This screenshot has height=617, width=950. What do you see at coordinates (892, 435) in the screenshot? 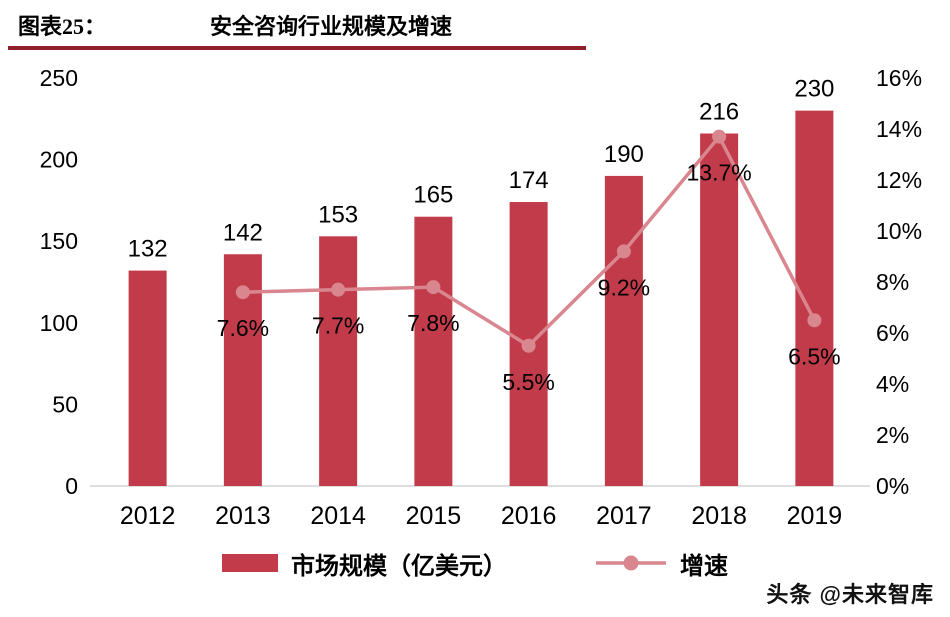
I see `right-axis-tick: 2%` at bounding box center [892, 435].